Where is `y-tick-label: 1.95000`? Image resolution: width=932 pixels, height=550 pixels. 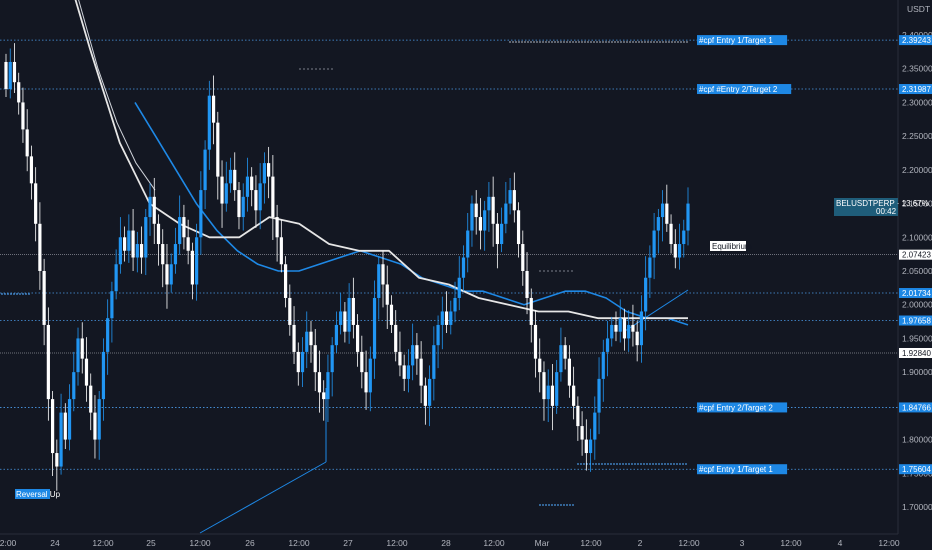
y-tick-label: 1.95000 is located at coordinates (917, 338).